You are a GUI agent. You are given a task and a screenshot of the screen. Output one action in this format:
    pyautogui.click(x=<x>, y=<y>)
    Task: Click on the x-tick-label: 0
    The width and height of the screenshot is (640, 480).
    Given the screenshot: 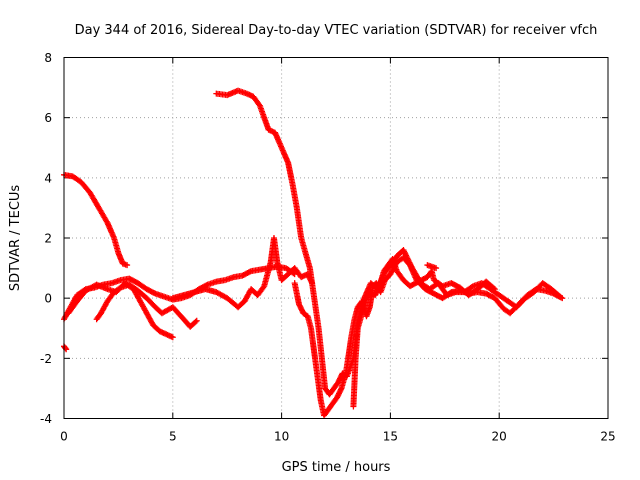 What is the action you would take?
    pyautogui.click(x=64, y=437)
    